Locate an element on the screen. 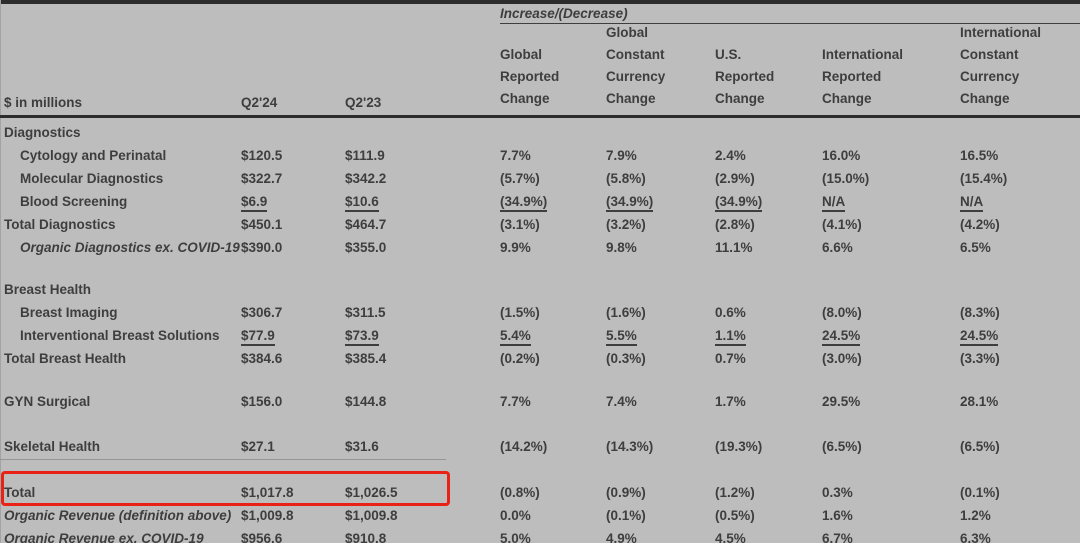 This screenshot has width=1080, height=543. cell-value: $10.6 is located at coordinates (362, 202).